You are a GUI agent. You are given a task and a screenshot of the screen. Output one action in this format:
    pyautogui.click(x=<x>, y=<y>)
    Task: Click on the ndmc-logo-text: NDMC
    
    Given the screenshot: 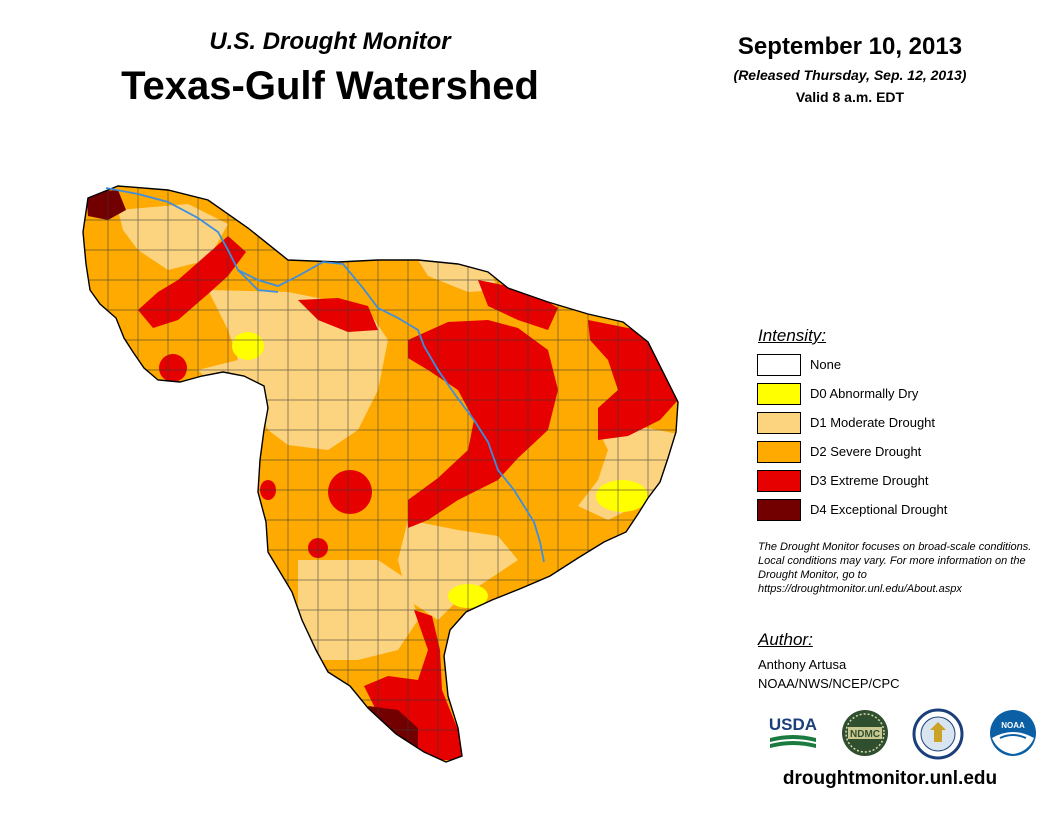 What is the action you would take?
    pyautogui.click(x=865, y=734)
    